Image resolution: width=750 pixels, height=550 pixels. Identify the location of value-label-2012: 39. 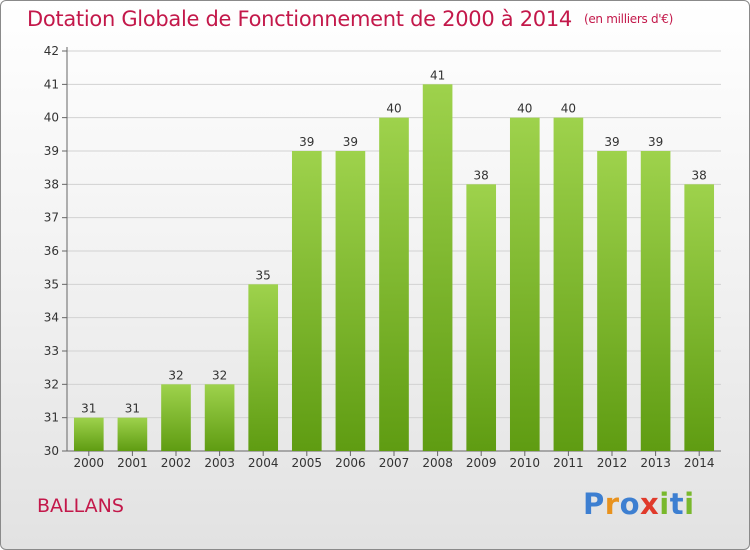
(611, 142).